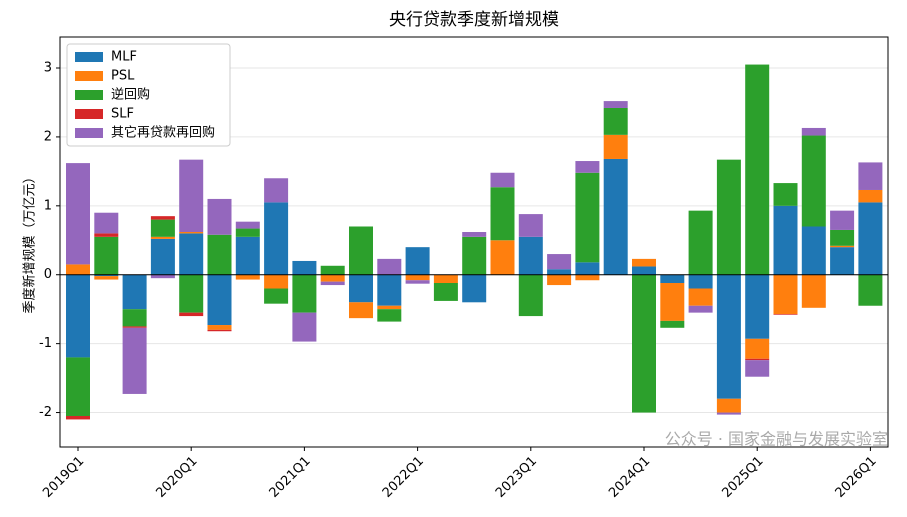  I want to click on y-tick-label: 3, so click(48, 68).